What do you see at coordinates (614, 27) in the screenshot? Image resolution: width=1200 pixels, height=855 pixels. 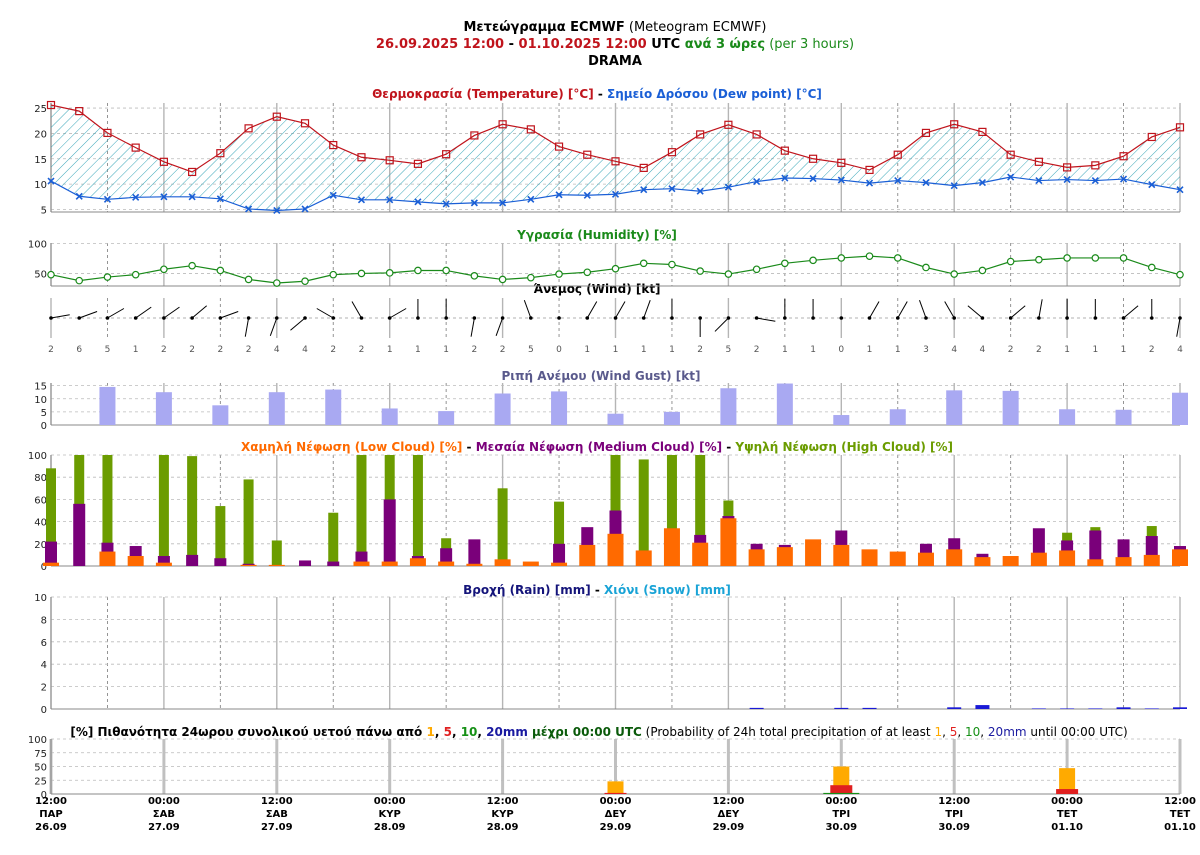 I see `header-line-1: Μετεώγραμμα ECMWF (Meteogram ECMWF)` at bounding box center [614, 27].